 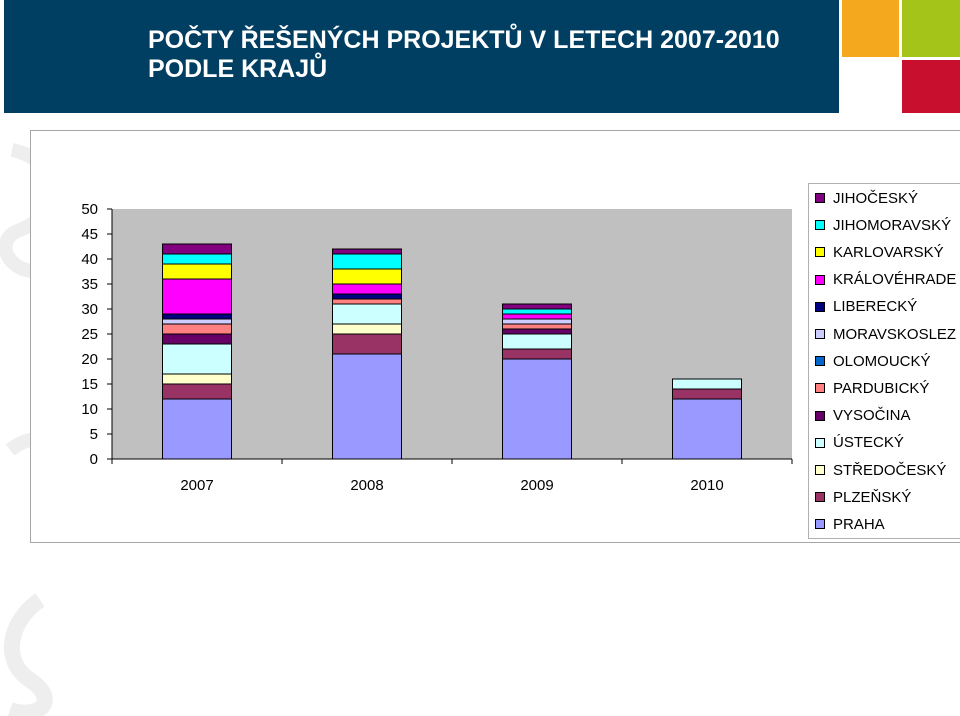 What do you see at coordinates (94, 434) in the screenshot?
I see `y-tick-label: 5` at bounding box center [94, 434].